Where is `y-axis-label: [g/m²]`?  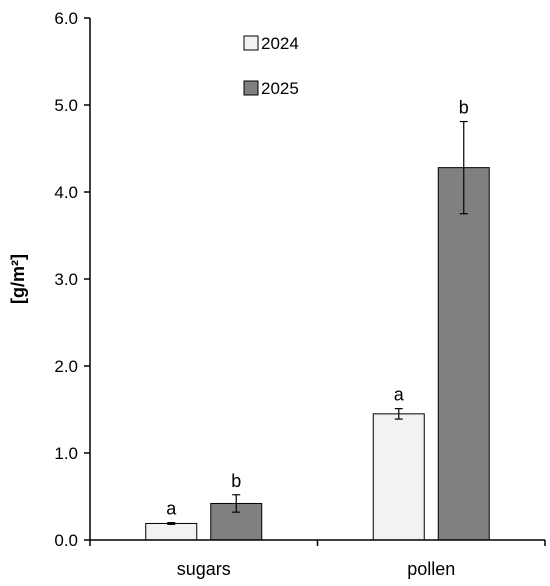
y-axis-label: [g/m²] is located at coordinates (18, 279).